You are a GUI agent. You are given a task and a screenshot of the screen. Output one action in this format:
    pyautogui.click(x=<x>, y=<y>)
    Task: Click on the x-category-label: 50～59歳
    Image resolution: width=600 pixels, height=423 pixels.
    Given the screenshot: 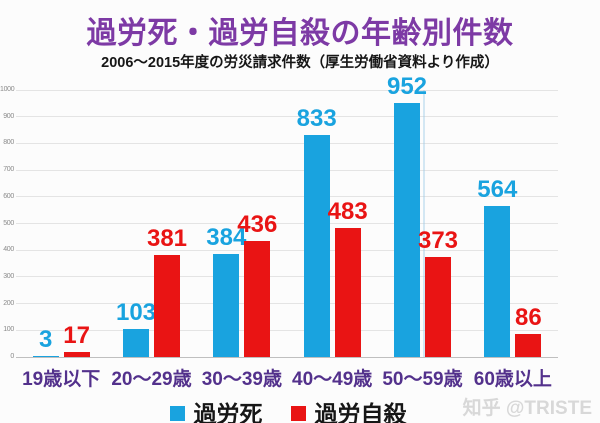 What is the action you would take?
    pyautogui.click(x=422, y=379)
    